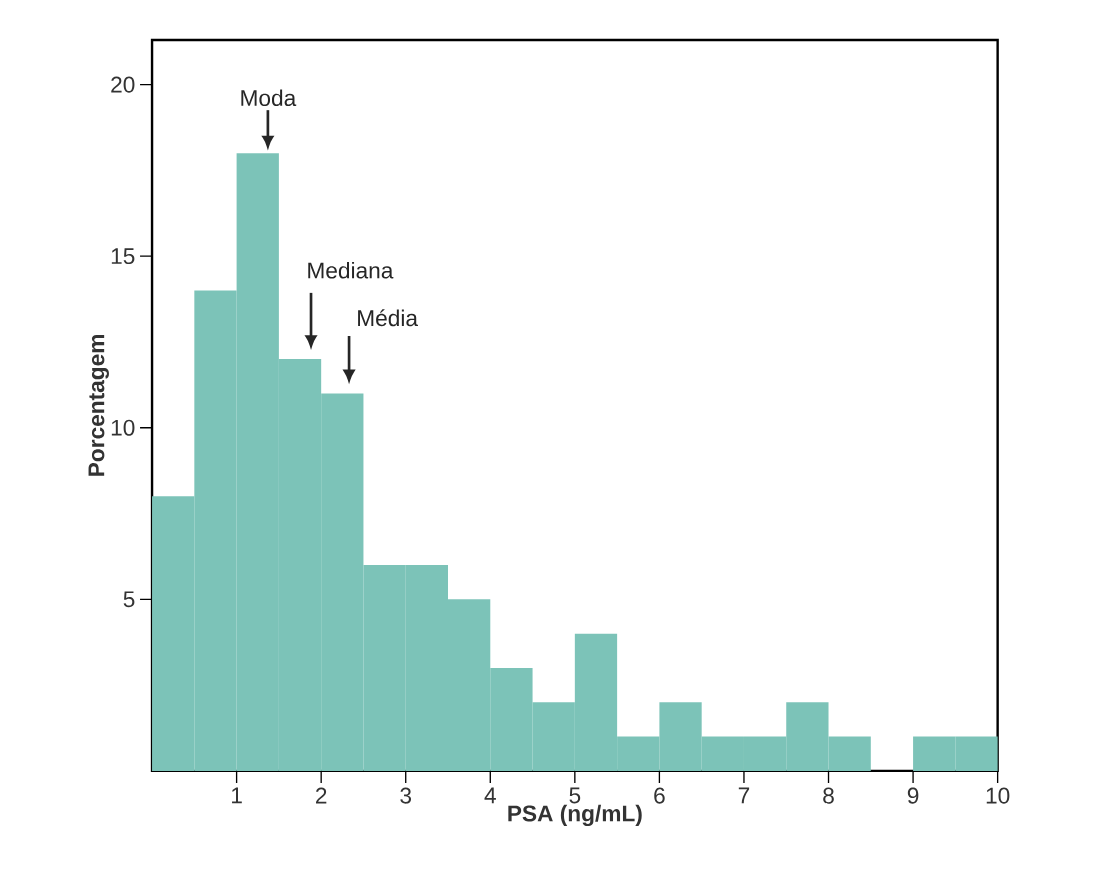 This screenshot has height=874, width=1111. What do you see at coordinates (269, 98) in the screenshot?
I see `annotation: Moda` at bounding box center [269, 98].